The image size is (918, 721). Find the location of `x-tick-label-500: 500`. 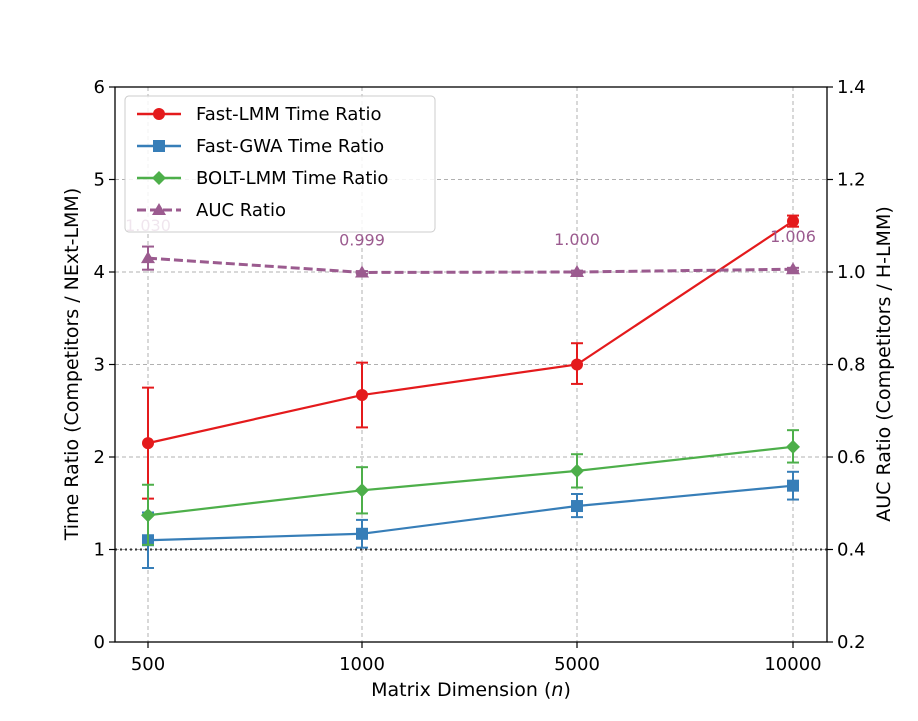

x-tick-label-500: 500 is located at coordinates (148, 664).